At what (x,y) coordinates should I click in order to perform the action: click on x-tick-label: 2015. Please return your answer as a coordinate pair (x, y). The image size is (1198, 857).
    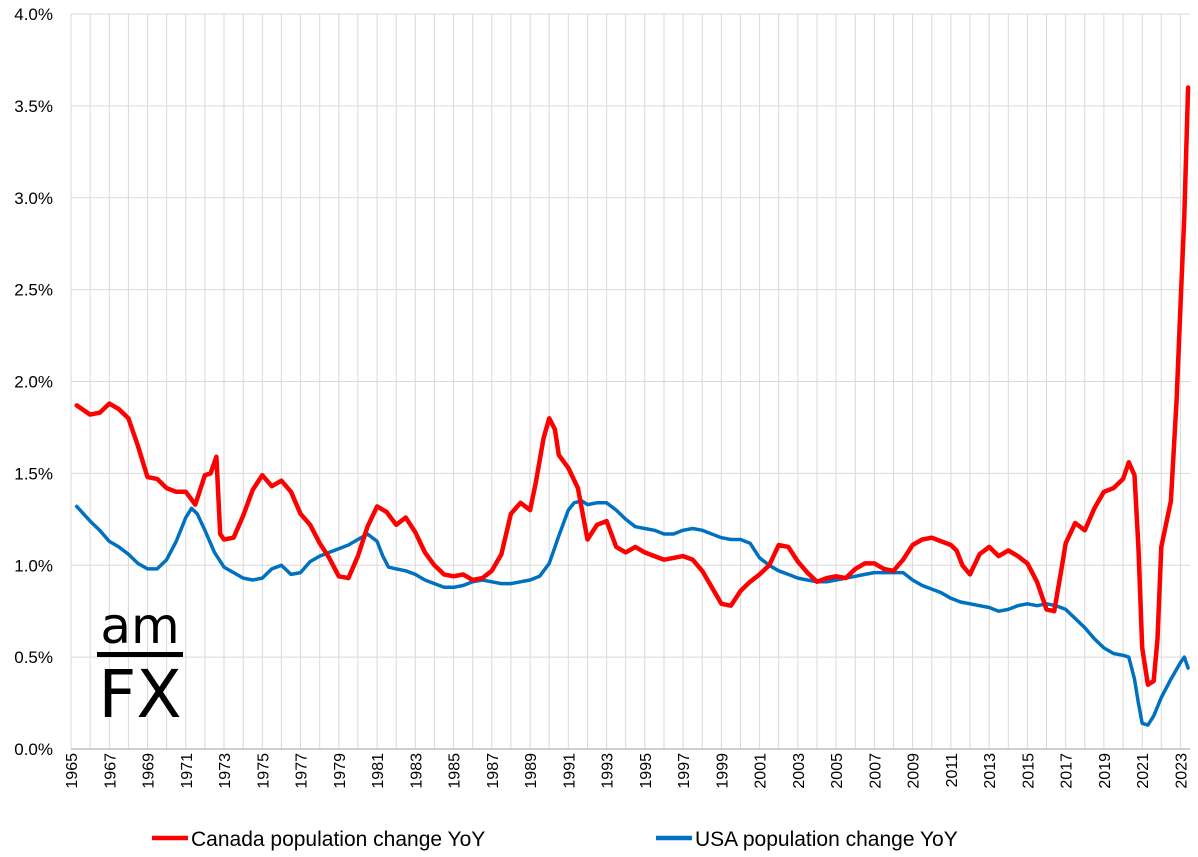
    Looking at the image, I should click on (1028, 771).